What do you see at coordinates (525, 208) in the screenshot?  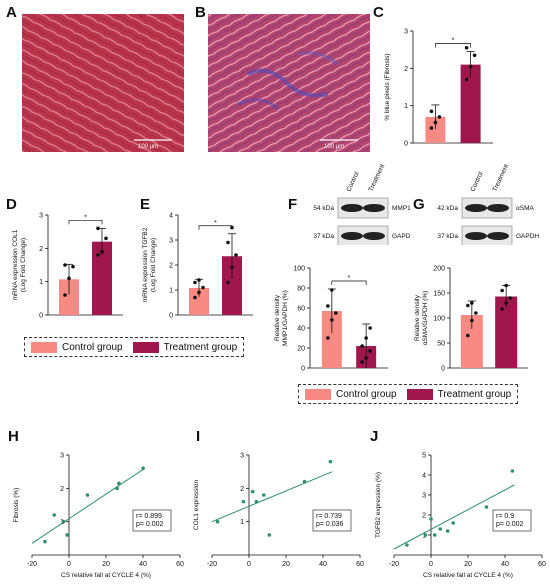 I see `blot-protein-label: αSMA` at bounding box center [525, 208].